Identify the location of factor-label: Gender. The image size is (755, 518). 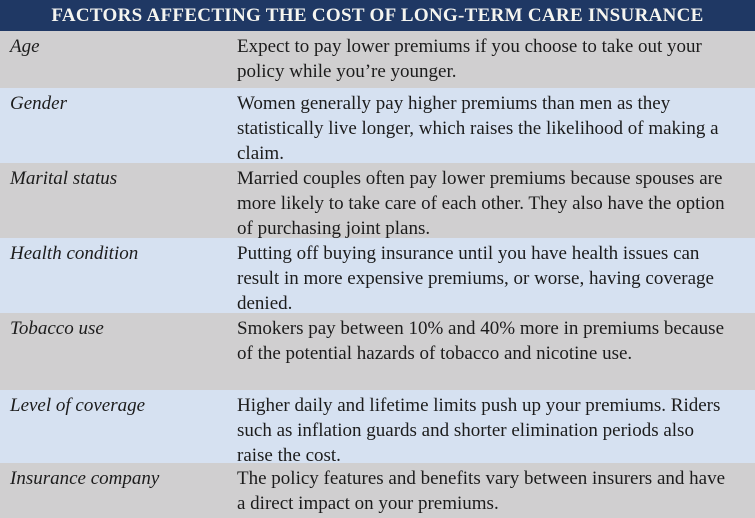
(38, 103).